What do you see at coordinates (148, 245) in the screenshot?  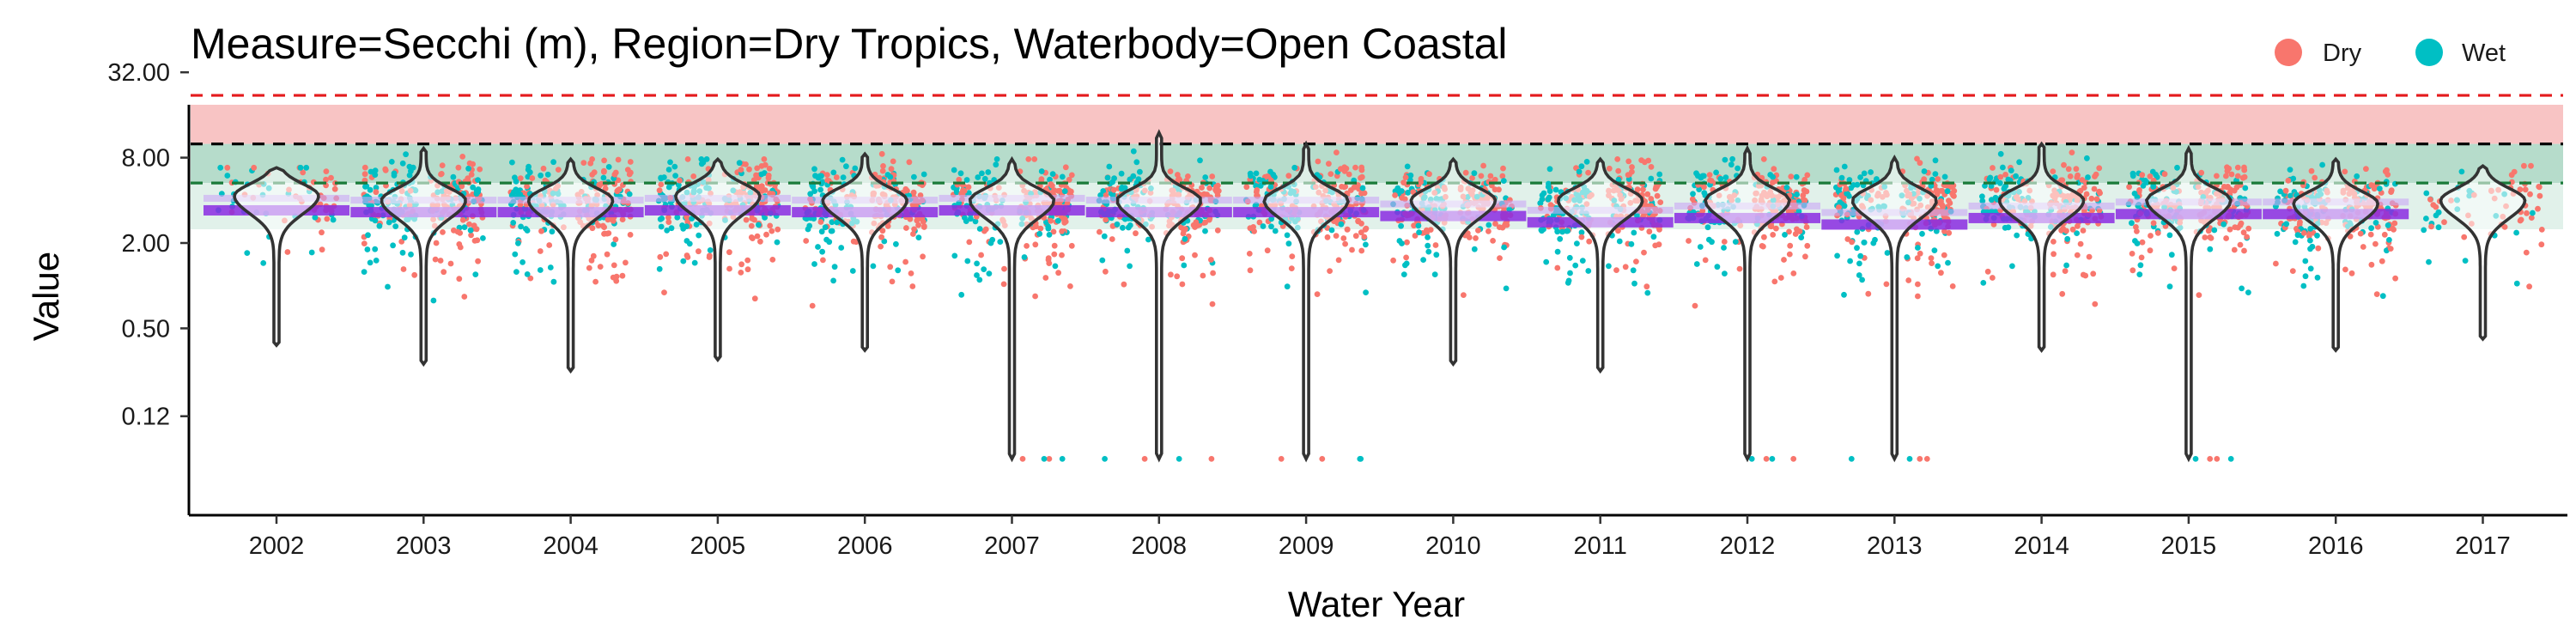 I see `y-ticks: 0.12 0.50 2.00 8.00 32.00` at bounding box center [148, 245].